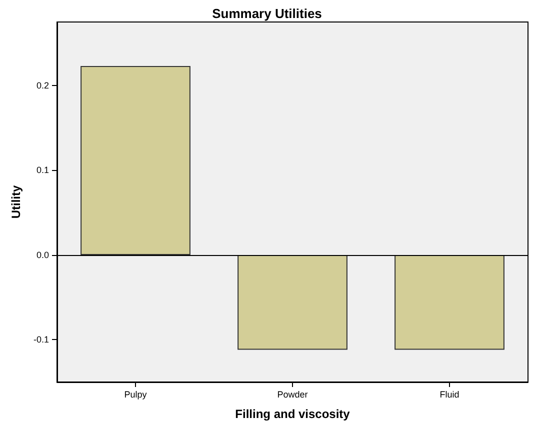  I want to click on y-tick-label: 0.2, so click(42, 85).